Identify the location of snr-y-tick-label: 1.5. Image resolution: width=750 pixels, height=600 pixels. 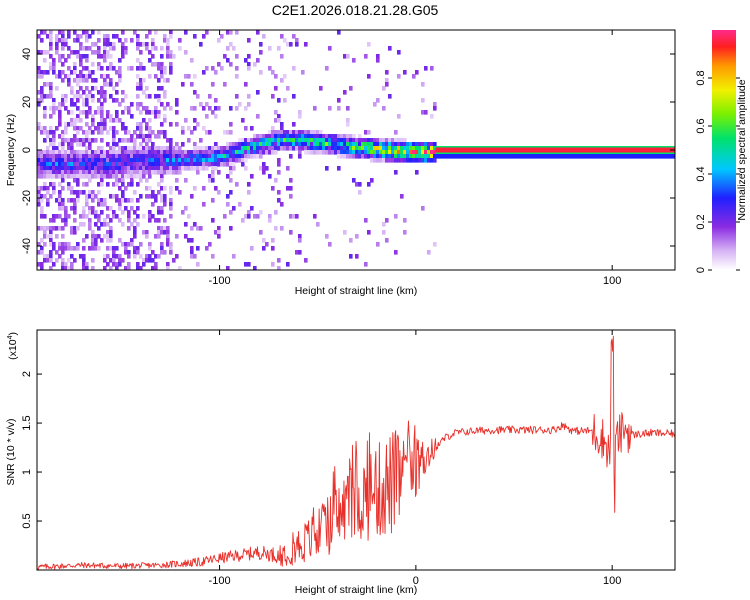
(27, 422).